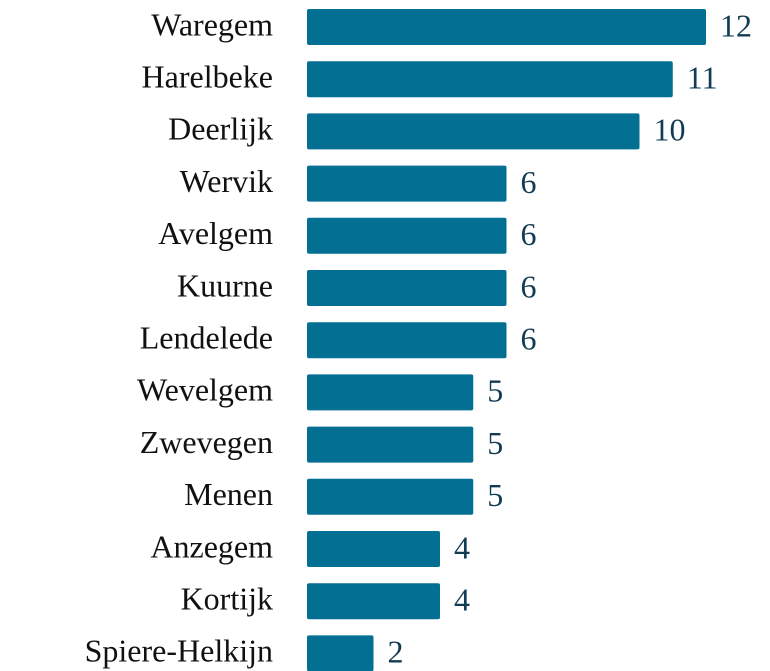 This screenshot has width=770, height=671. Describe the element at coordinates (670, 130) in the screenshot. I see `value-label: 10` at that location.